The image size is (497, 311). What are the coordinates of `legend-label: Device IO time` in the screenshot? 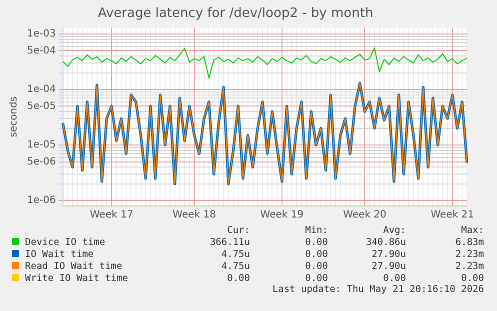 It's located at (65, 242).